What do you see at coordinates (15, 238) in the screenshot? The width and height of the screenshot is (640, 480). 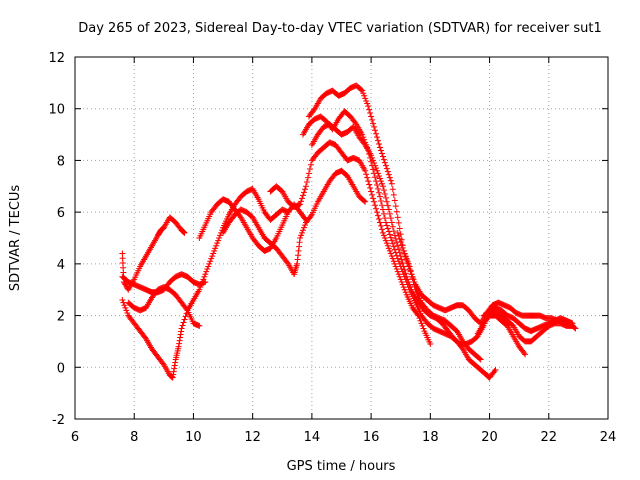 I see `y-axis-label: SDTVAR / TECUs` at bounding box center [15, 238].